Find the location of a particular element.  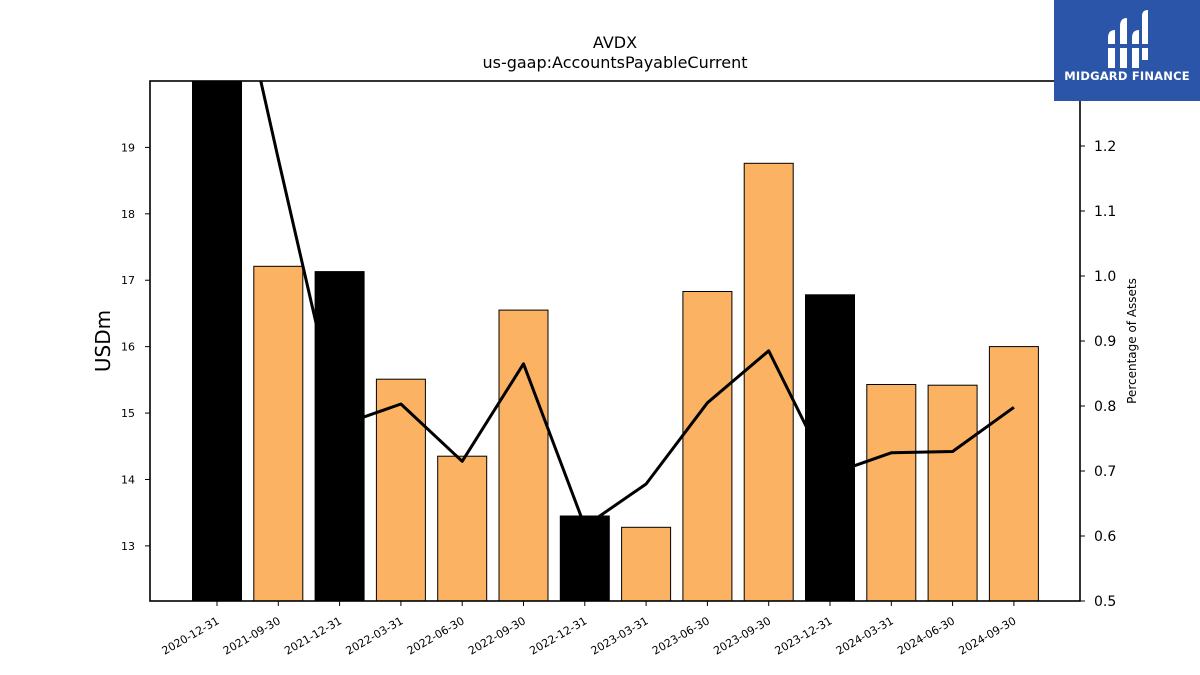

y2-tick-label-5: 1.0 is located at coordinates (1105, 277).